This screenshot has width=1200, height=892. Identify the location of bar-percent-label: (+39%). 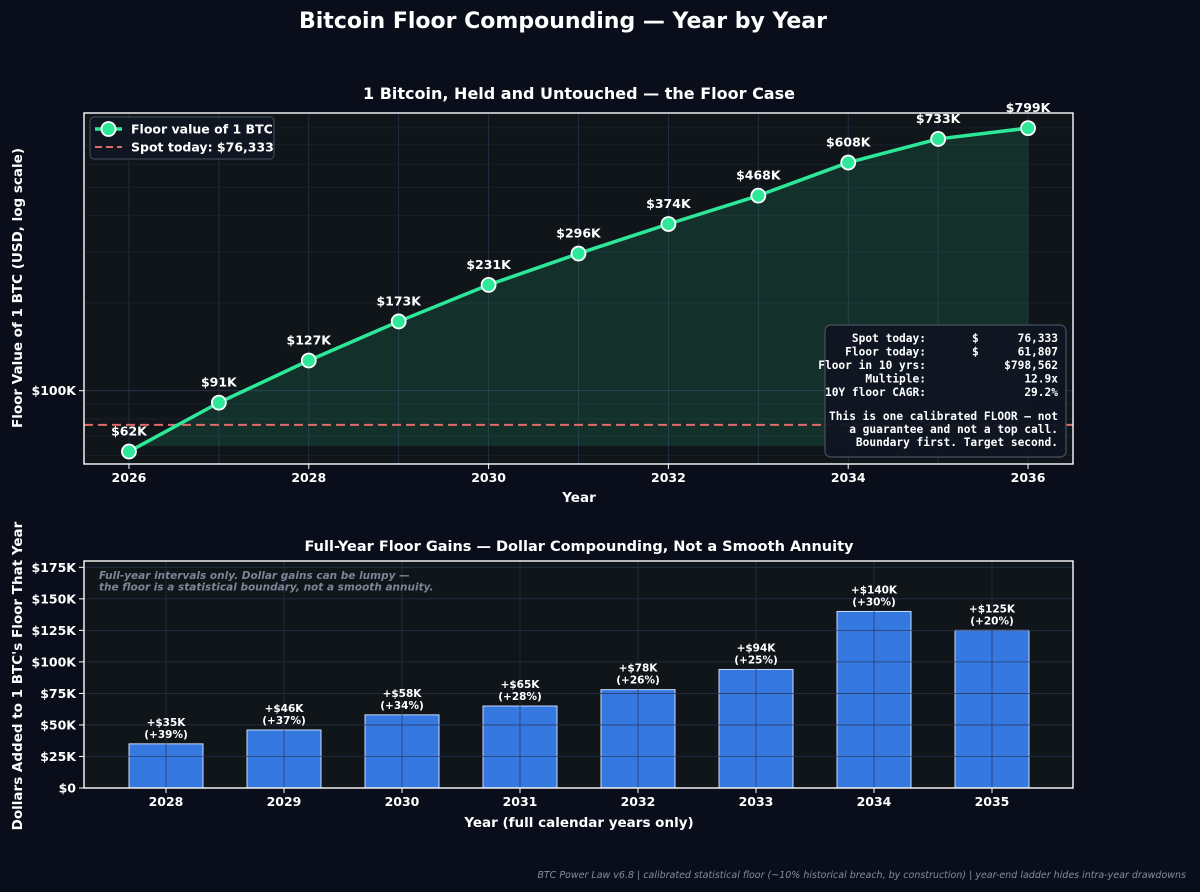
(166, 735).